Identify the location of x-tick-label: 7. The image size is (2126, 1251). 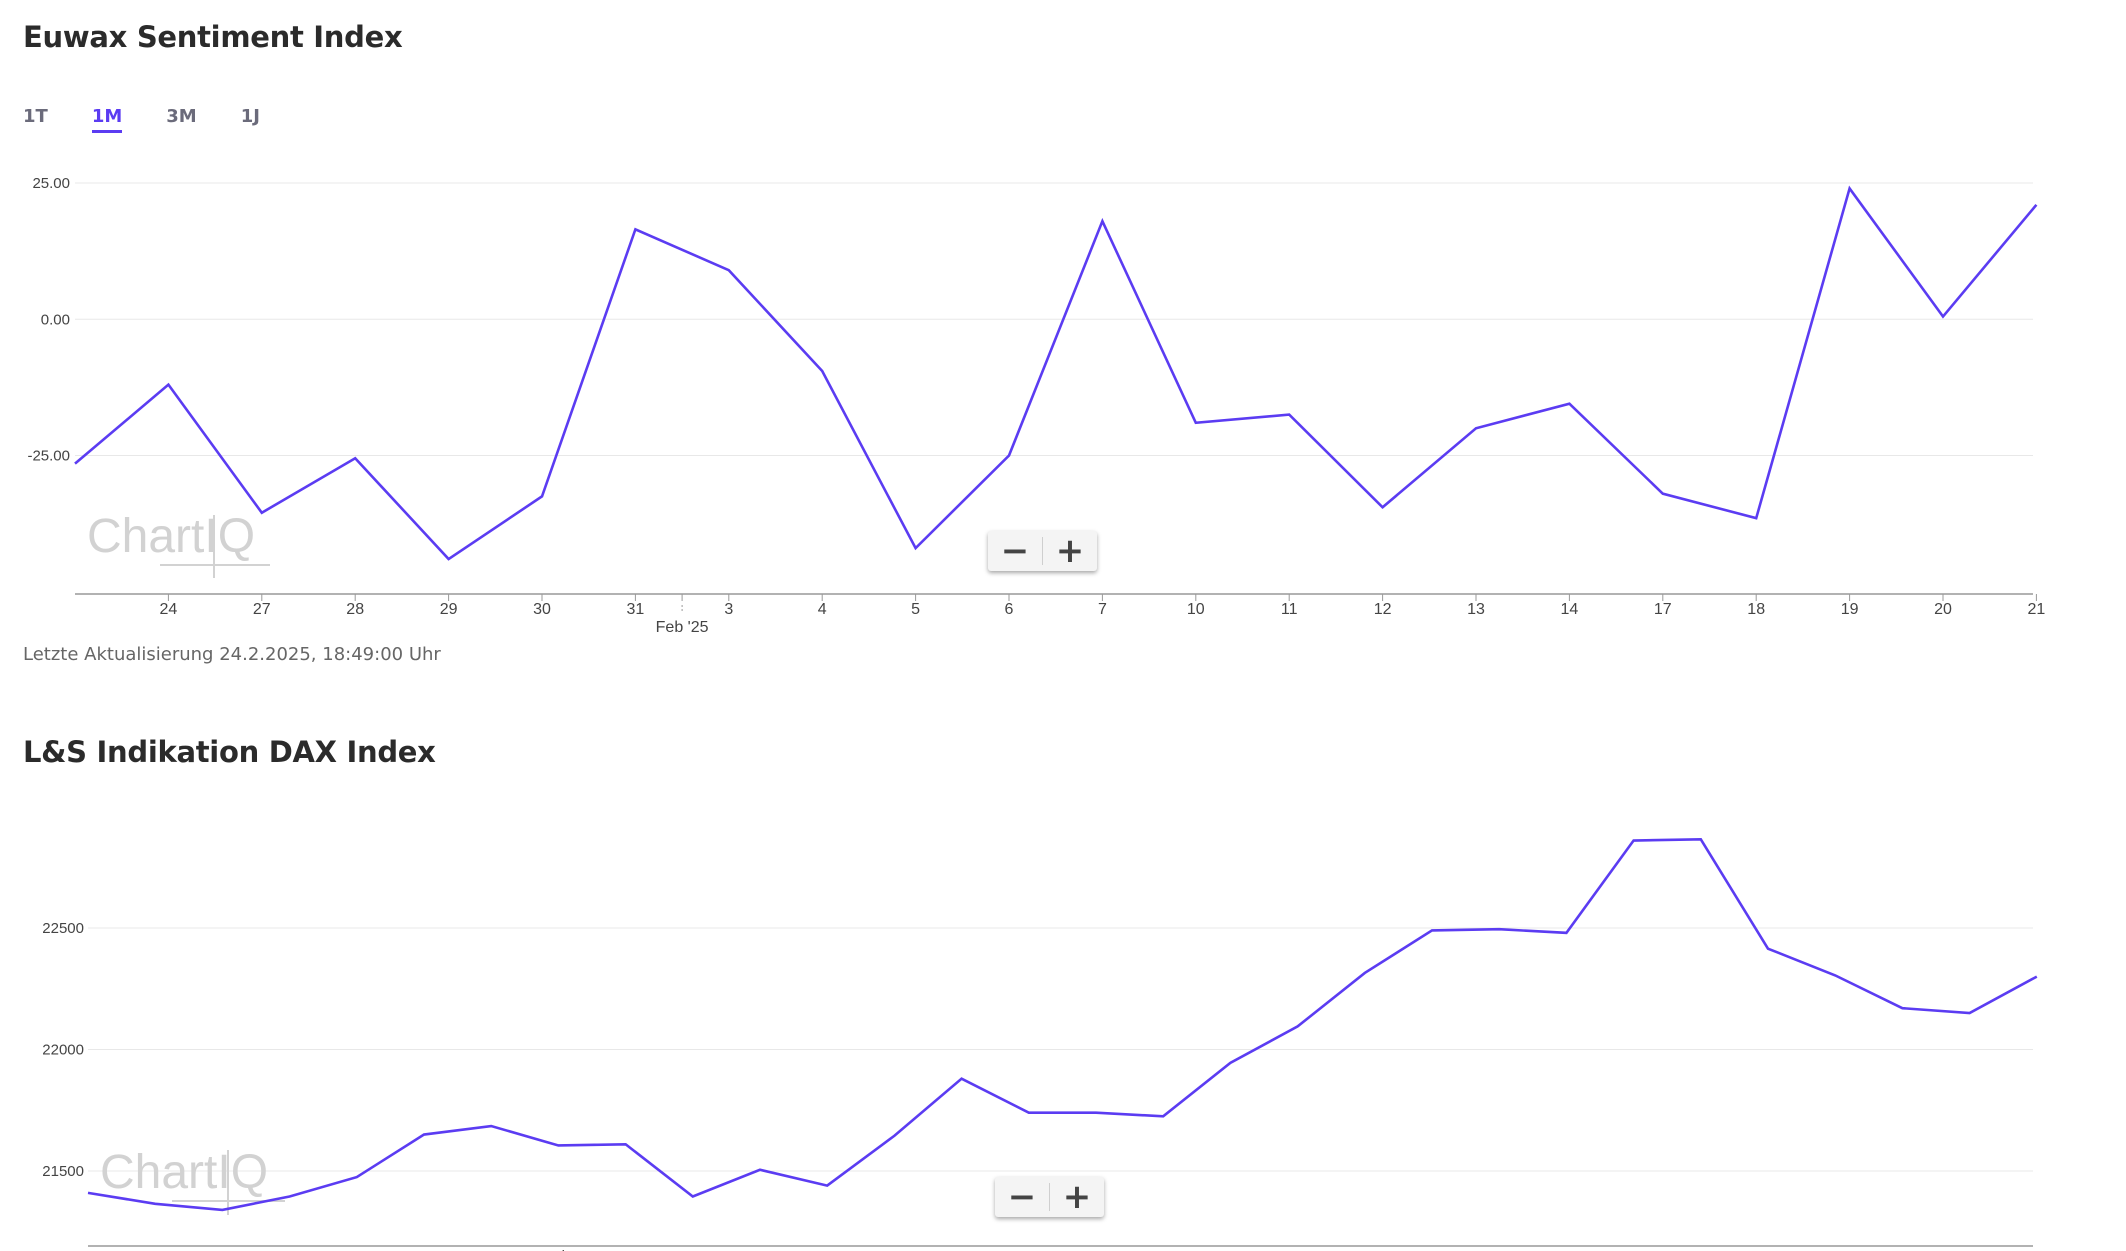
(1102, 609).